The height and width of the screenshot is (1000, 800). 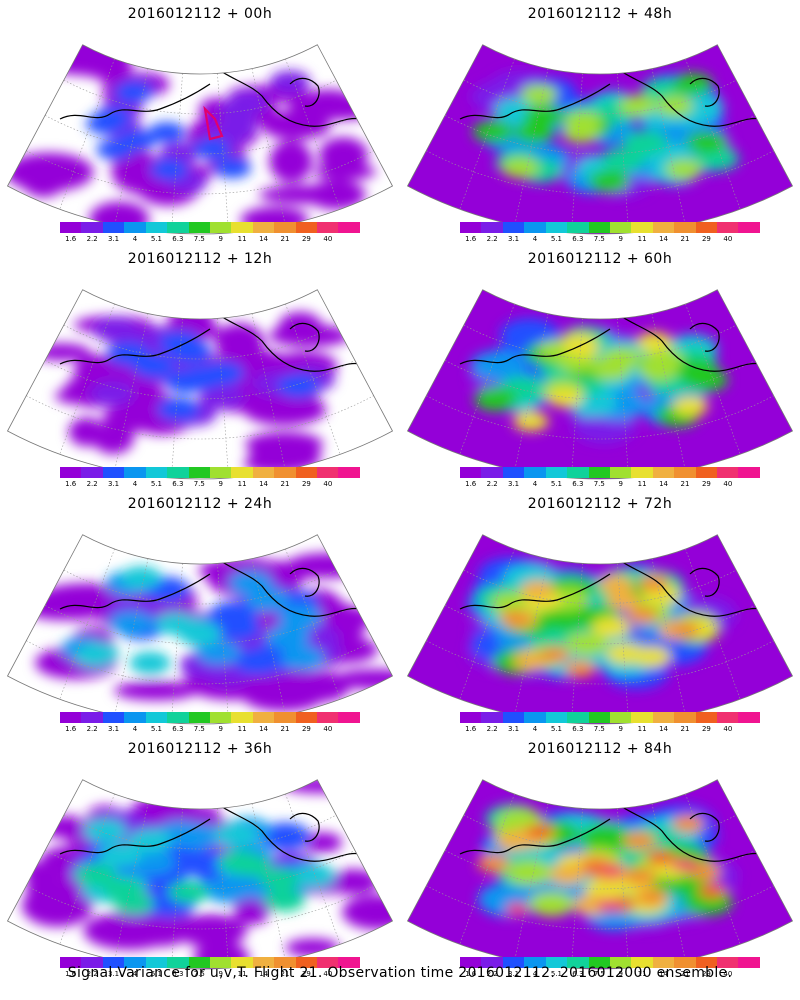 I want to click on panel-title: 2016012112 + 60h, so click(x=600, y=259).